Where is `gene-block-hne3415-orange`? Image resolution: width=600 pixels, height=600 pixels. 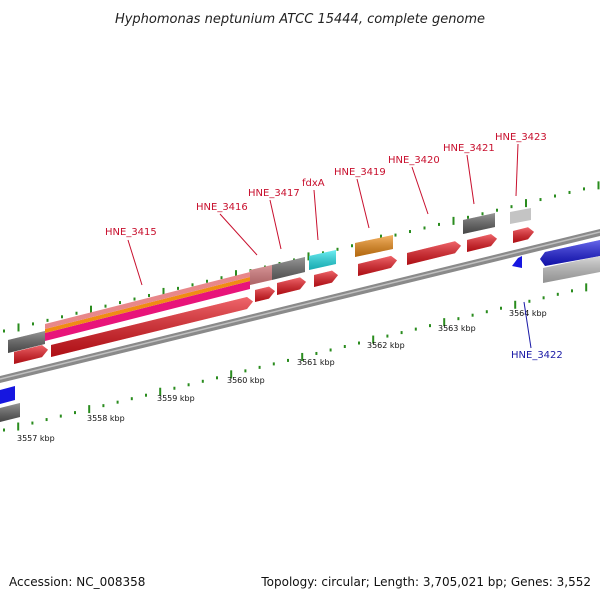
gene-block-hne3415-orange is located at coordinates (147, 305).